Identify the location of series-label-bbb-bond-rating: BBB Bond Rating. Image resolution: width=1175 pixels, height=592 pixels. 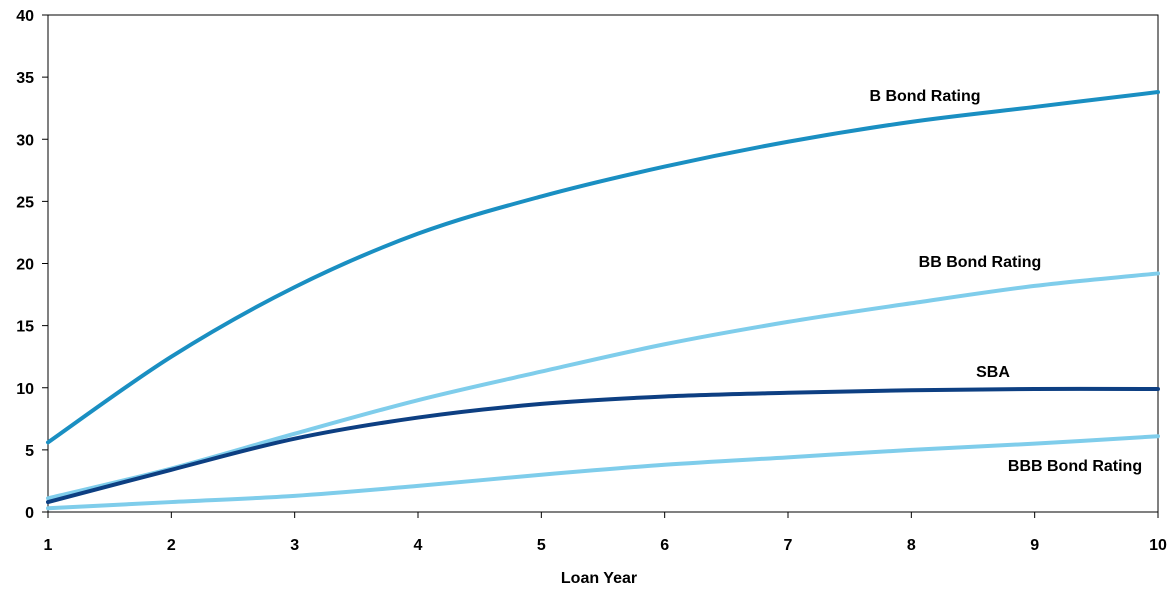
(1075, 466).